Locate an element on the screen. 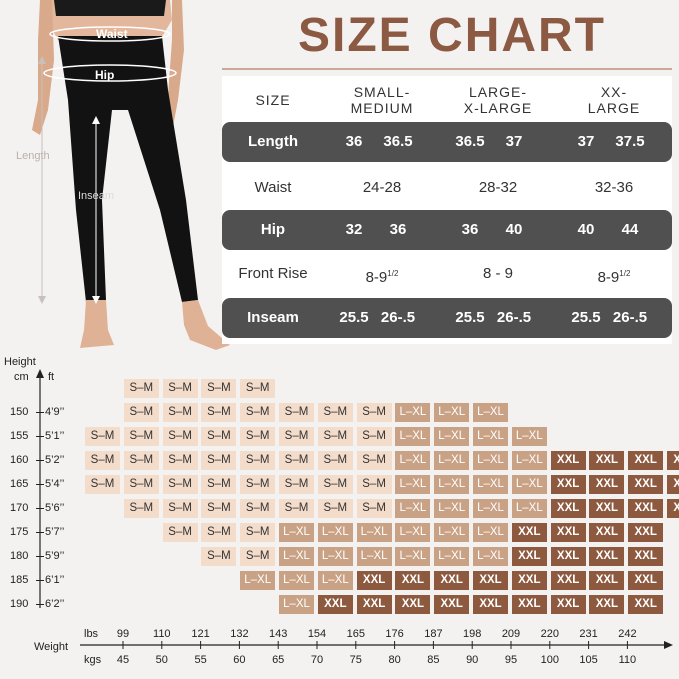 The image size is (679, 679). page-title: SIZE CHART is located at coordinates (452, 35).